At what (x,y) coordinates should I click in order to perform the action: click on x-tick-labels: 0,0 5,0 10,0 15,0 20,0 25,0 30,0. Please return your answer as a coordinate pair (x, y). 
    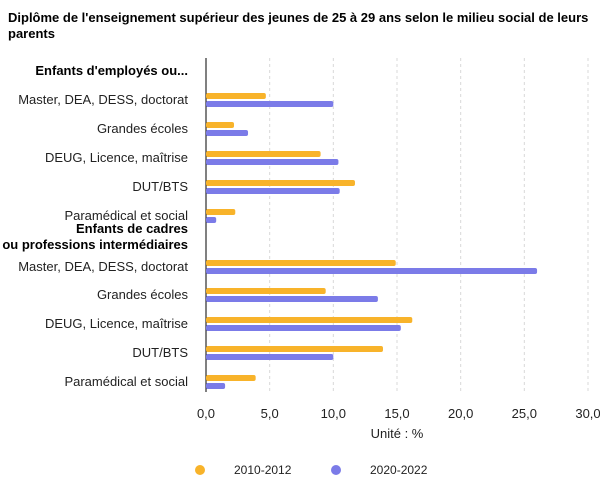
    Looking at the image, I should click on (398, 413).